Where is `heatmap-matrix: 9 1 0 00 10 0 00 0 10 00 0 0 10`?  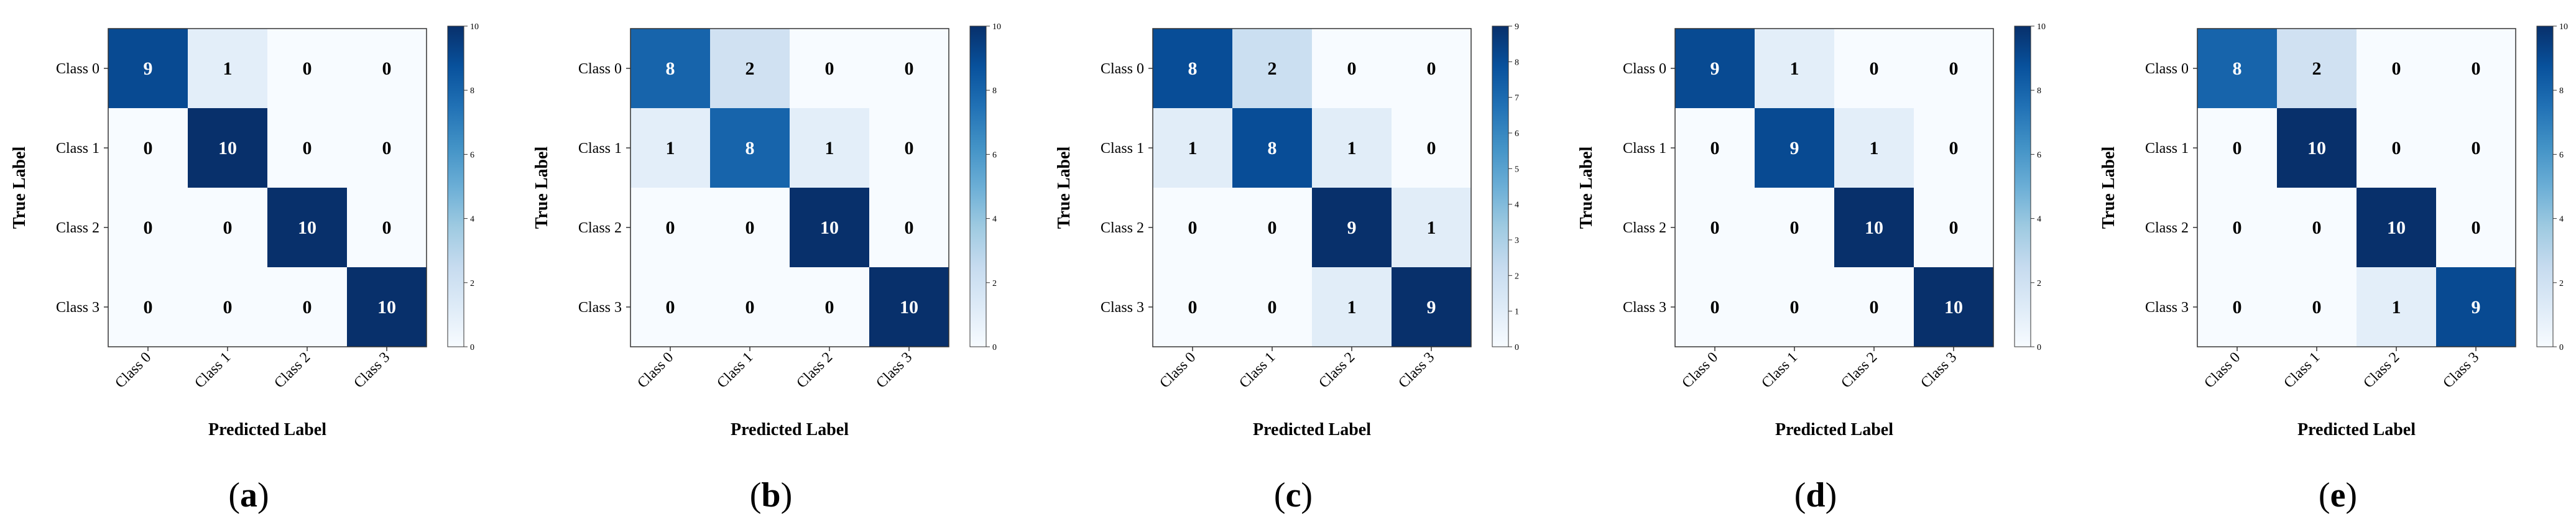
heatmap-matrix: 9 1 0 00 10 0 00 0 10 00 0 0 10 is located at coordinates (267, 188).